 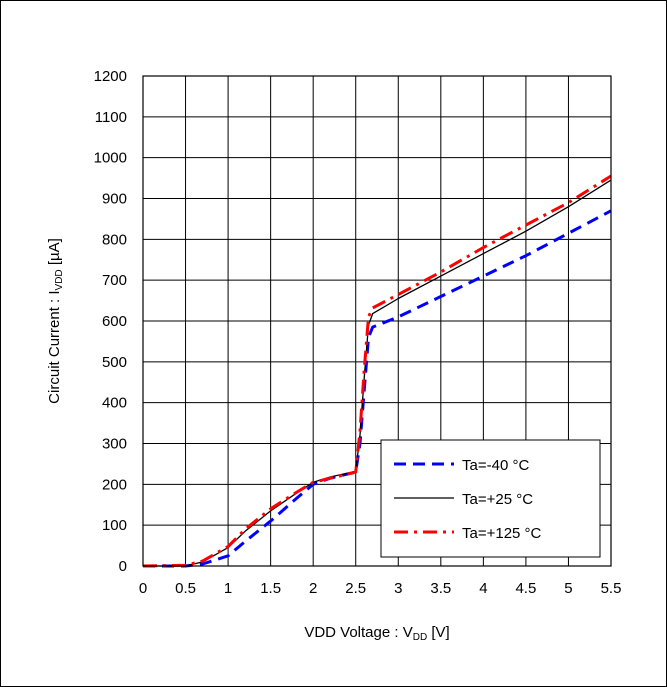 What do you see at coordinates (111, 117) in the screenshot?
I see `y-tick-label: 1100` at bounding box center [111, 117].